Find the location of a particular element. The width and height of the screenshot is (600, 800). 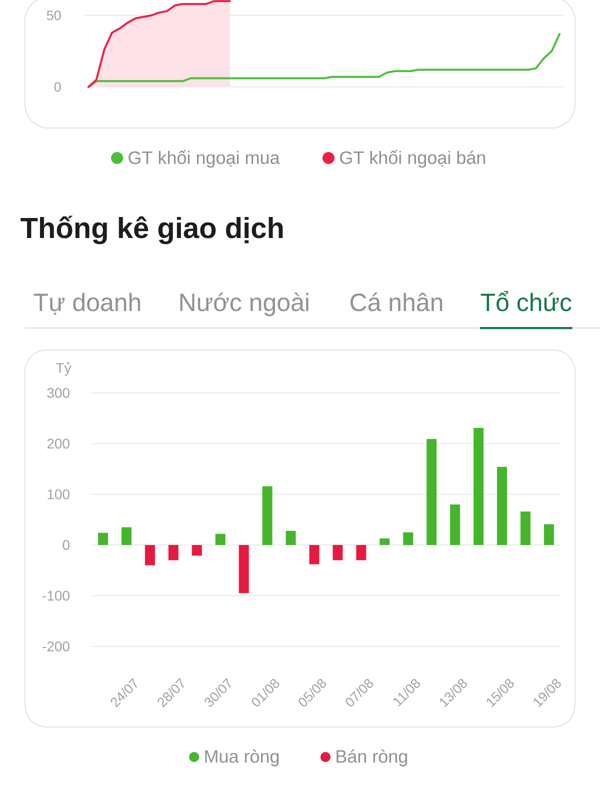

y-tick-label: 200 is located at coordinates (58, 443).